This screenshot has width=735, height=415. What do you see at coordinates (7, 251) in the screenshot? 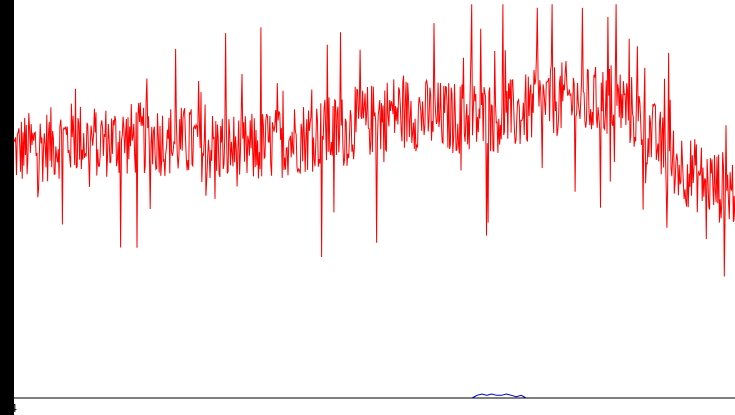
I see `y-tick-label: 118` at bounding box center [7, 251].